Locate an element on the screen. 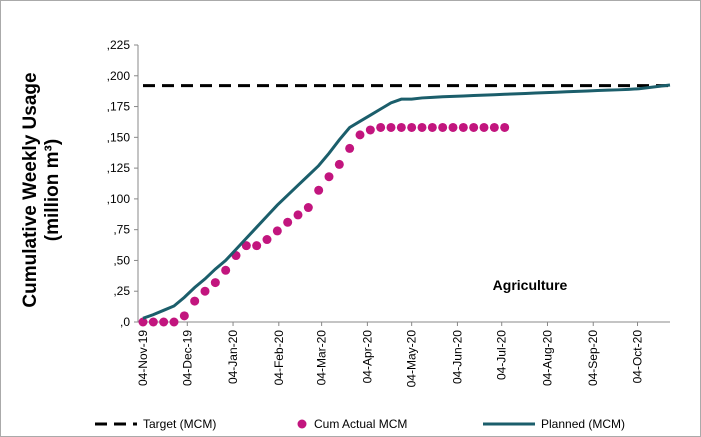 This screenshot has width=701, height=437. y-axis-title: Cumulative Weekly Usage is located at coordinates (30, 189).